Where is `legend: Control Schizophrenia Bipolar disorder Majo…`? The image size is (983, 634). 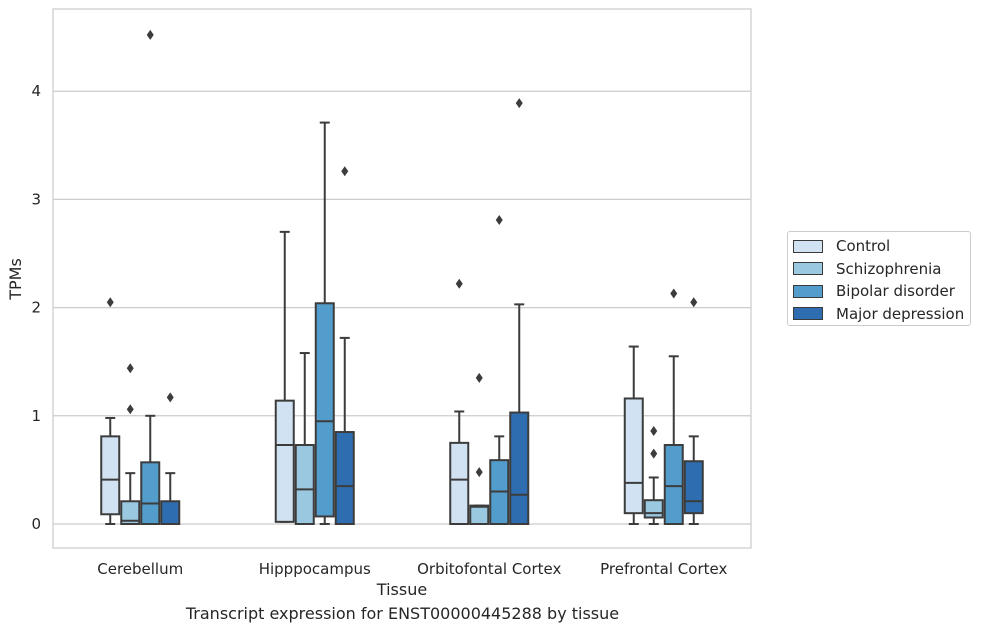 legend: Control Schizophrenia Bipolar disorder Majo… is located at coordinates (879, 278).